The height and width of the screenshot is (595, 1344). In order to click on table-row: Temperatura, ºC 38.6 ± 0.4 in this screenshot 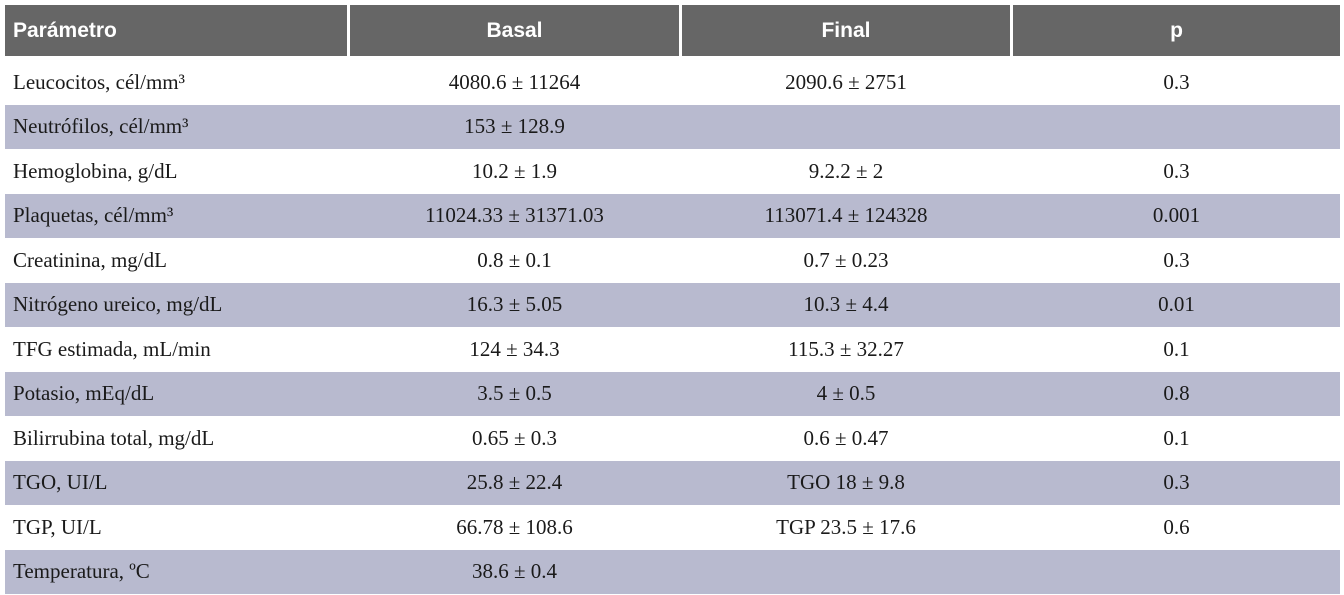, I will do `click(672, 571)`.